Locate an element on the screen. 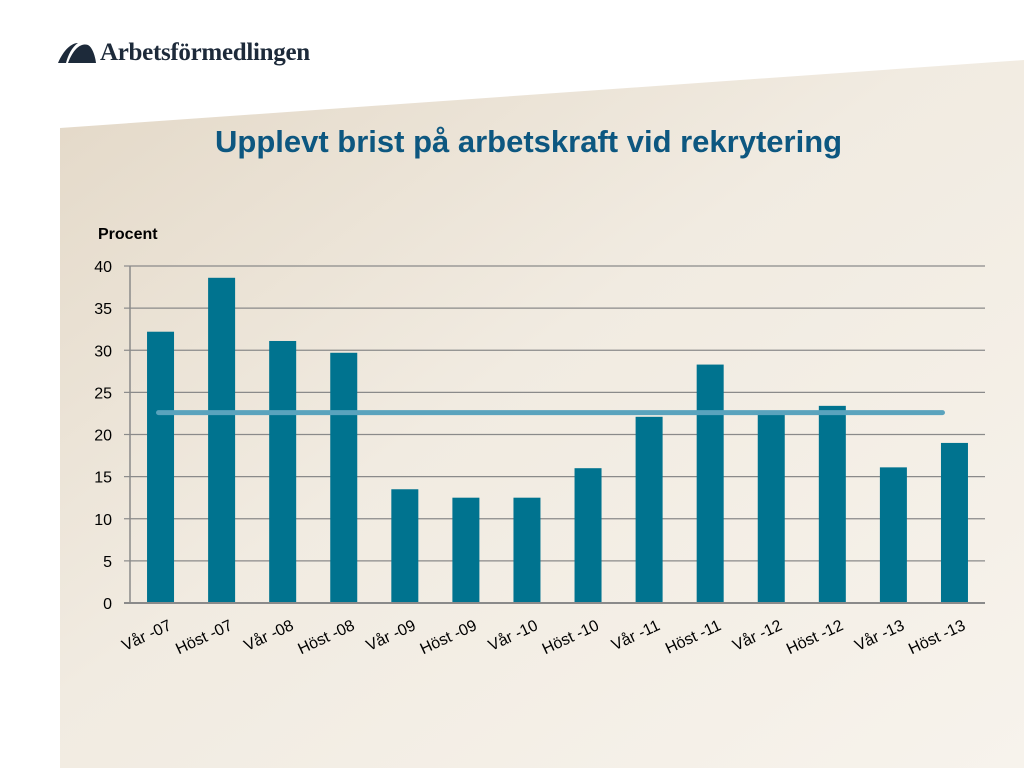 The height and width of the screenshot is (768, 1024). y-tick-label: 20 is located at coordinates (103, 436).